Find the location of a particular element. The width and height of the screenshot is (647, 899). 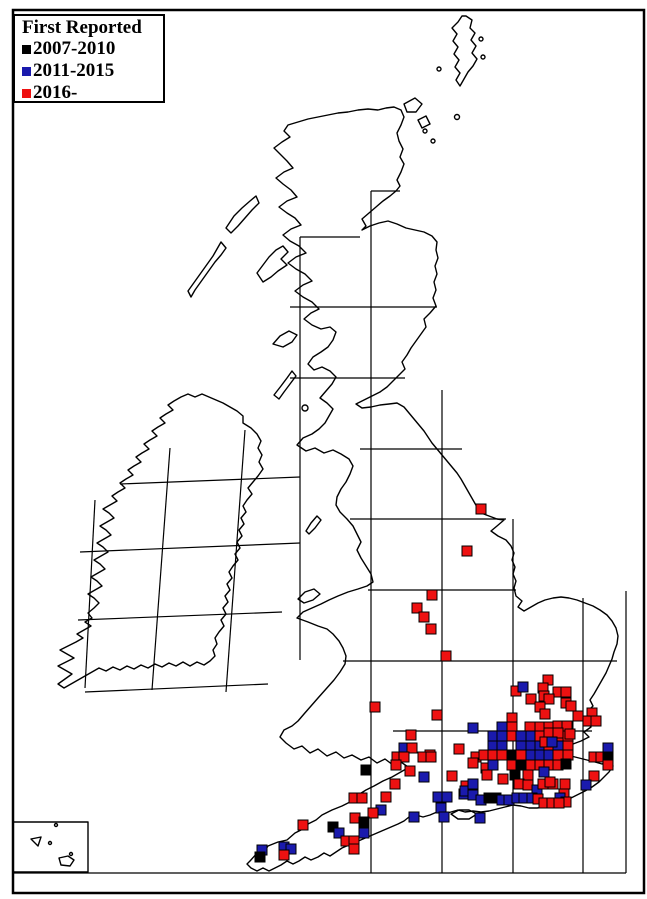

coastline-skye is located at coordinates (272, 264).